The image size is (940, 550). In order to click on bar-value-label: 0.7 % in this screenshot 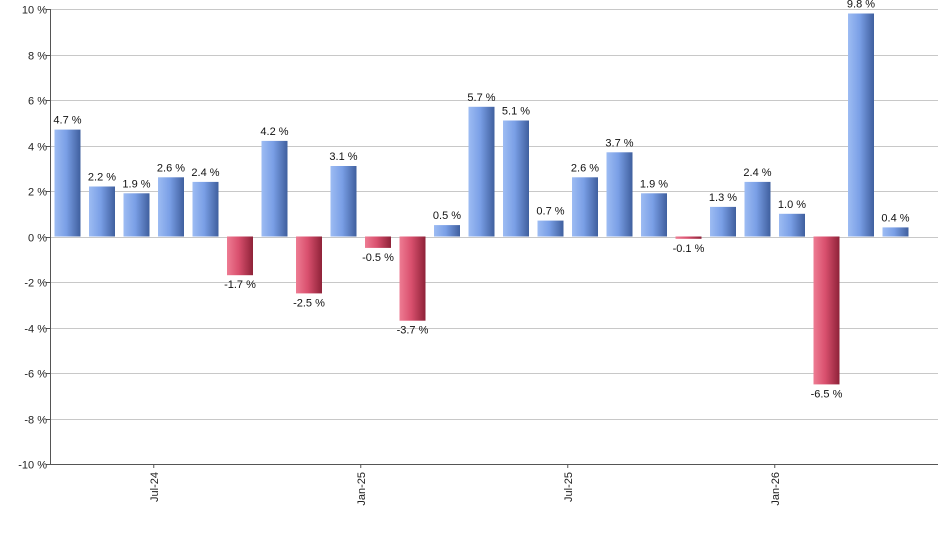, I will do `click(550, 212)`.